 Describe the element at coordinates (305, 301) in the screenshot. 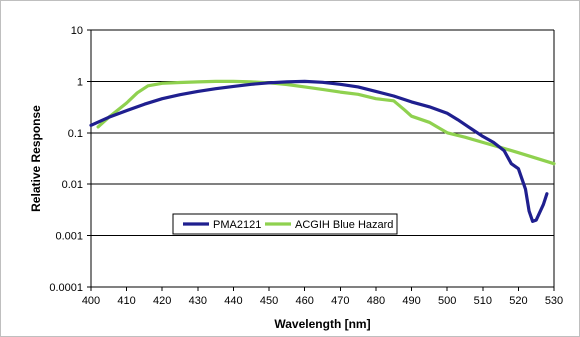

I see `x-tick-label: 460` at that location.